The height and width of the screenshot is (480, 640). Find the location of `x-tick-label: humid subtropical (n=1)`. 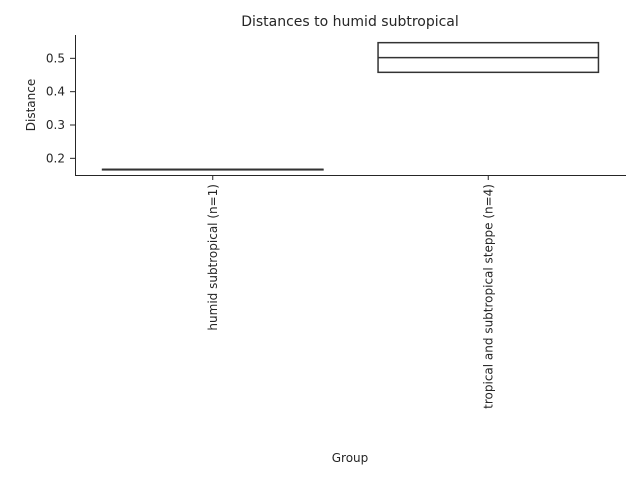

x-tick-label: humid subtropical (n=1) is located at coordinates (213, 257).